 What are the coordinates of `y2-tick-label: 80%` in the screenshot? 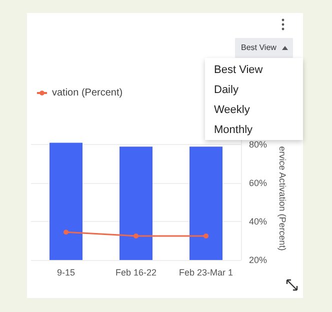 It's located at (258, 145).